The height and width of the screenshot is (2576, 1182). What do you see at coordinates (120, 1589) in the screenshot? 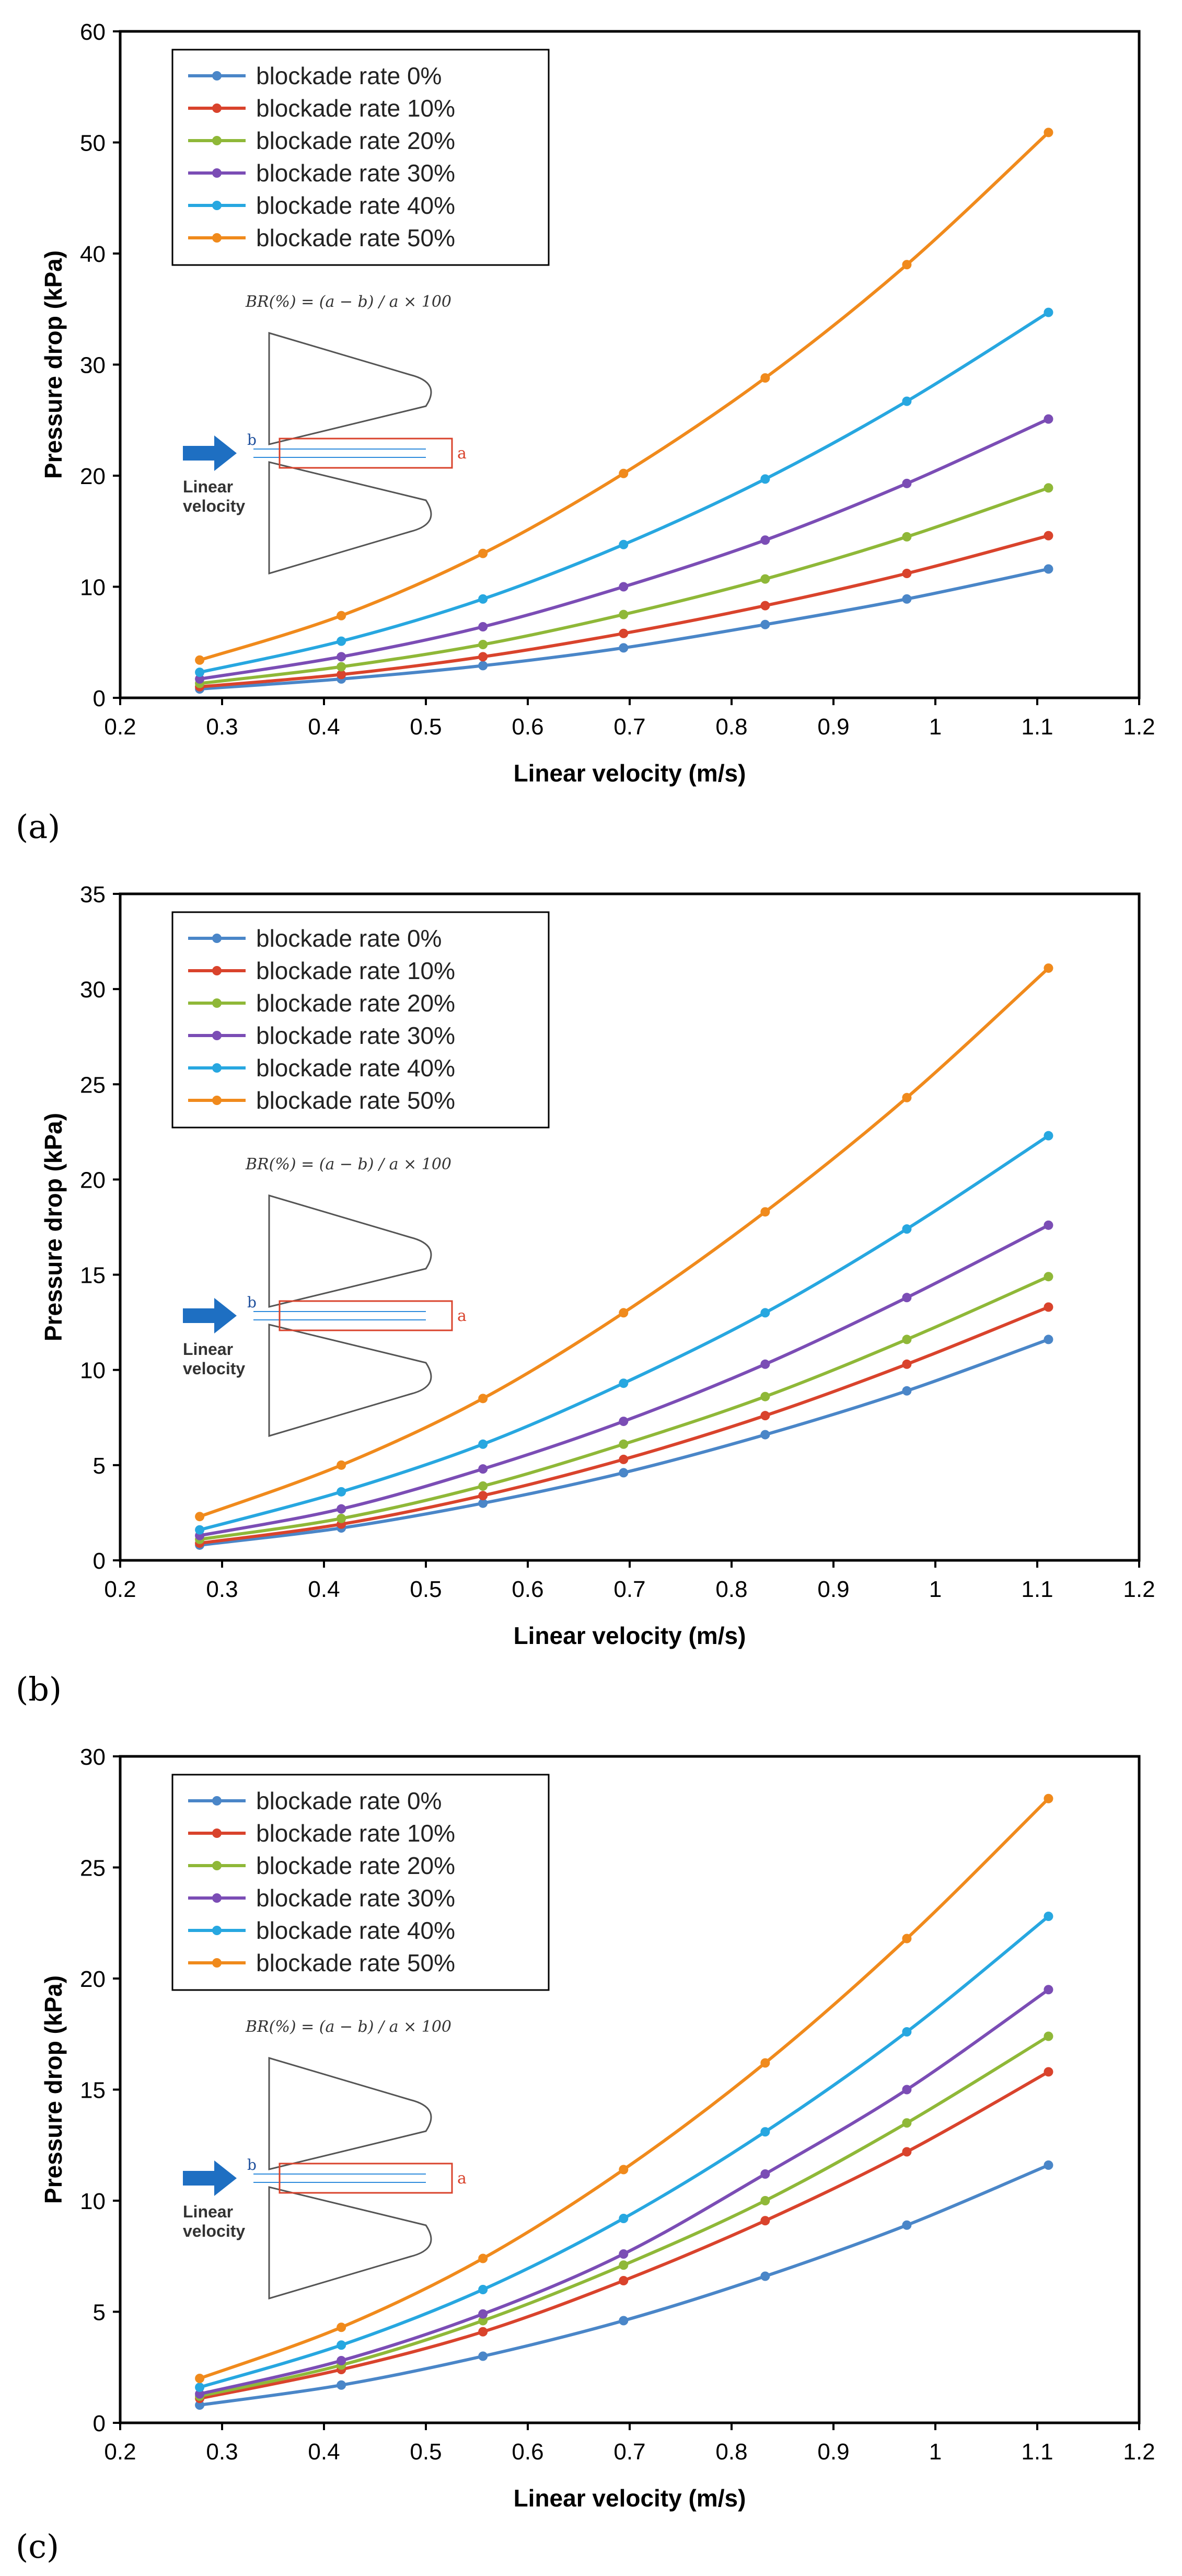
I see `x-tick-label: 0.2` at bounding box center [120, 1589].